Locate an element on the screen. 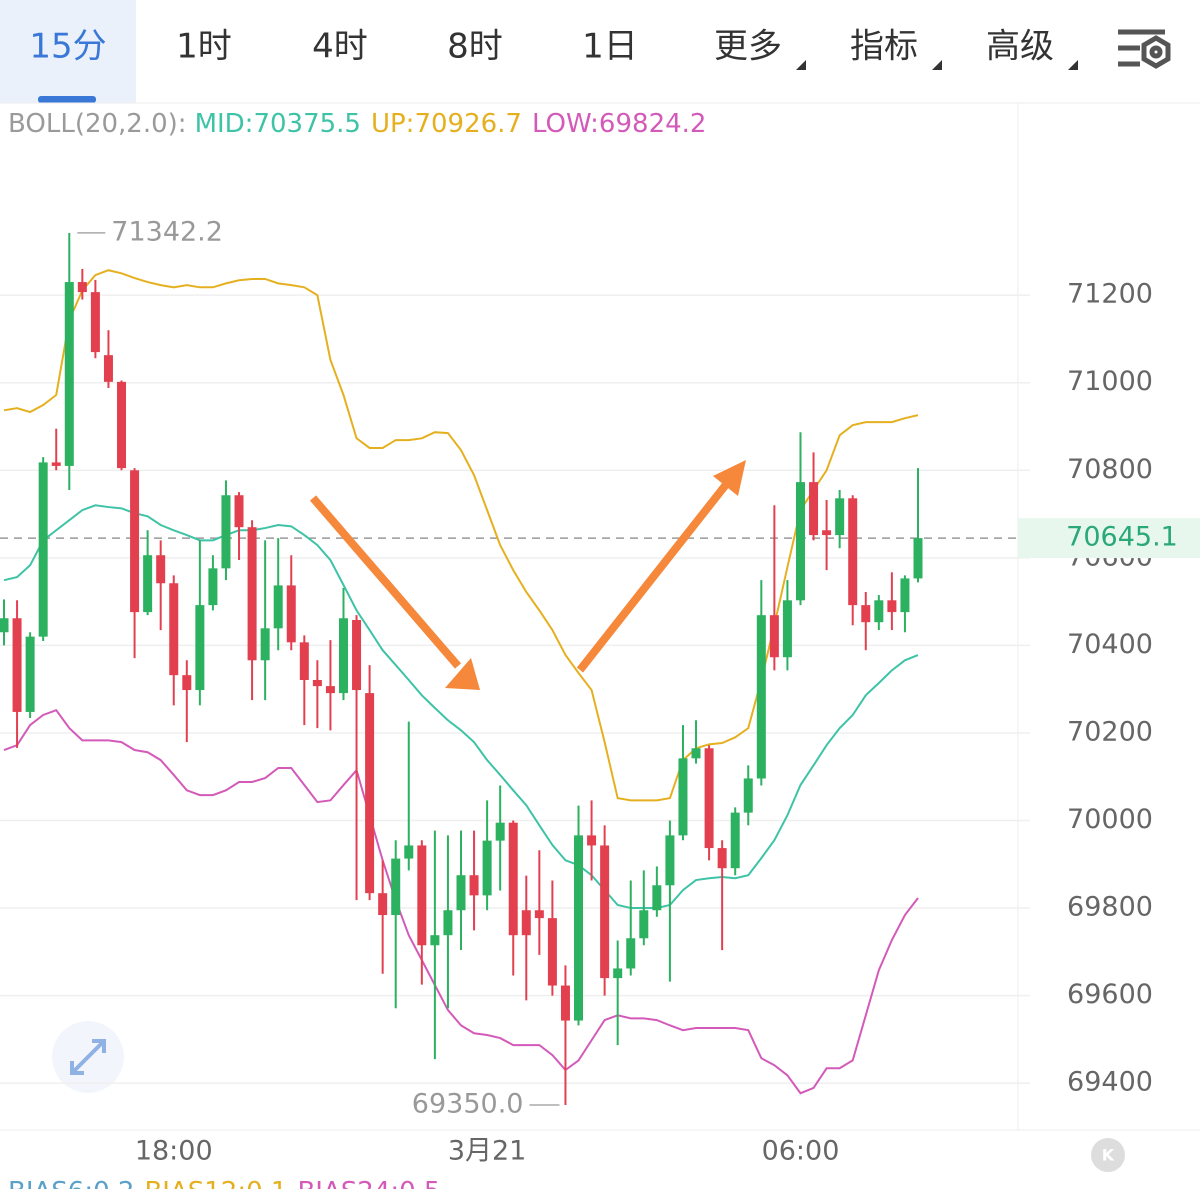  x-tick-label: 3月21 is located at coordinates (487, 1151).